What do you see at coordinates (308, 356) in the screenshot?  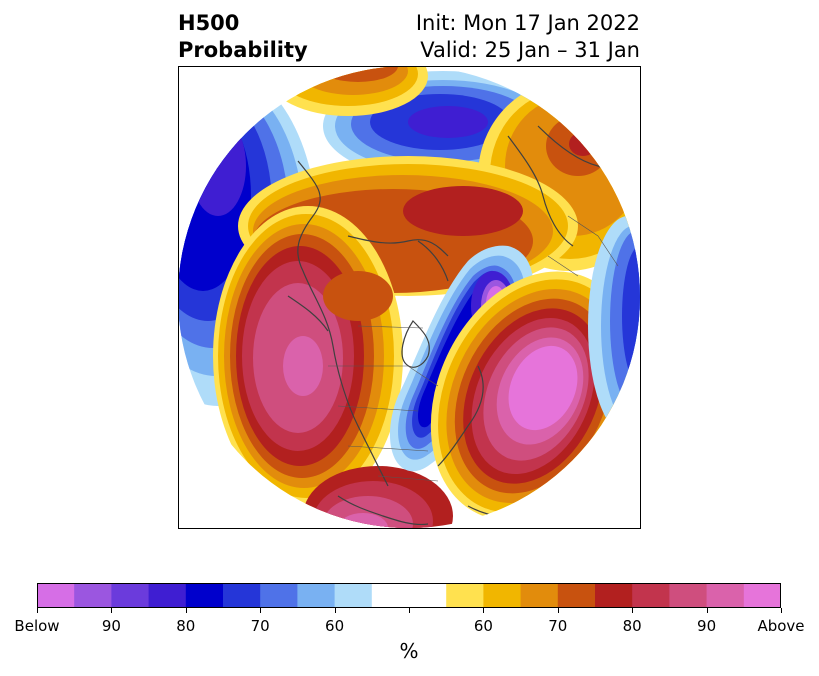 I see `west-above-anomaly` at bounding box center [308, 356].